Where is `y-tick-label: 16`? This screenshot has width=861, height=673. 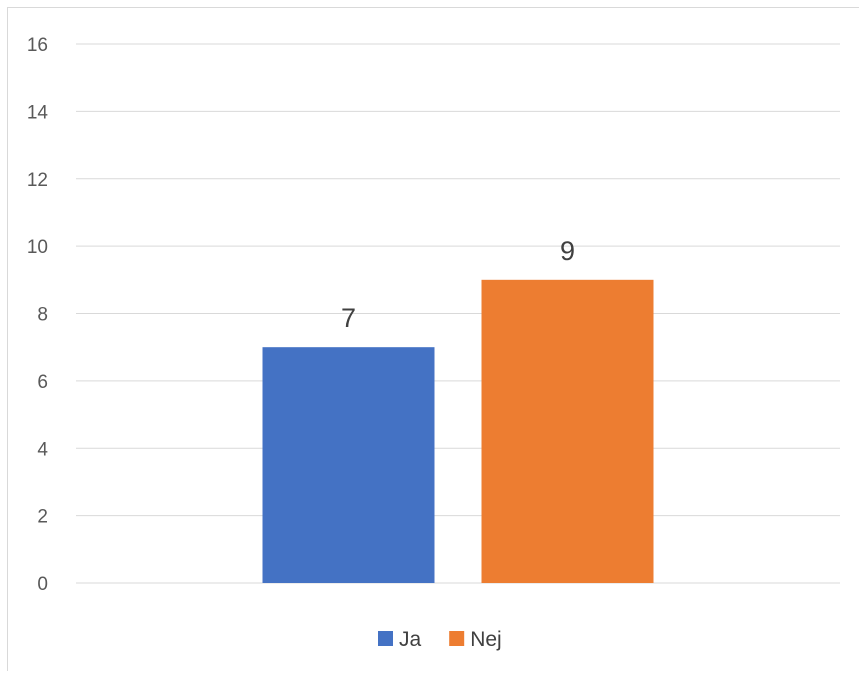 y-tick-label: 16 is located at coordinates (37, 45).